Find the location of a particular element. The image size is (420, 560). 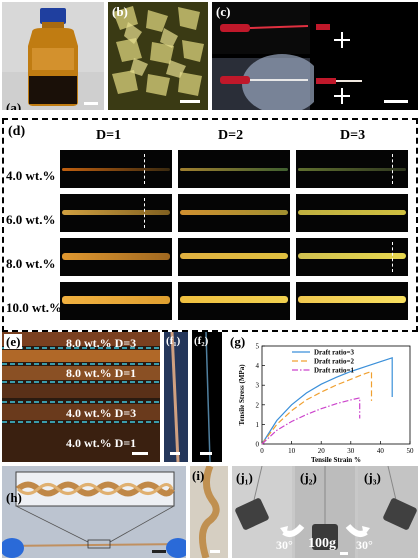

x-tick-label: 10 is located at coordinates (292, 451).